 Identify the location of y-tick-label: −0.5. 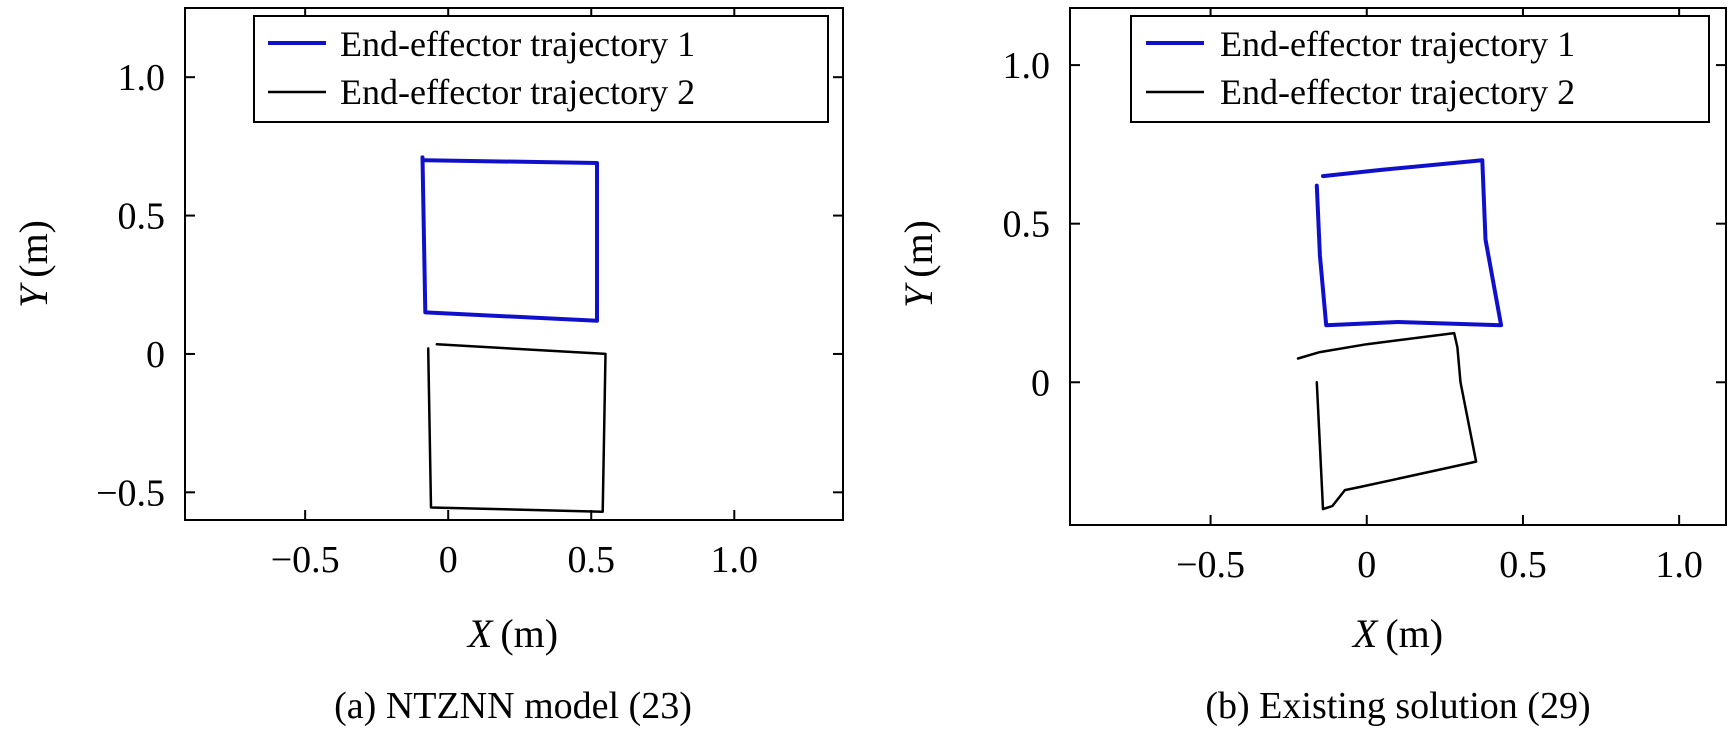
(130, 493).